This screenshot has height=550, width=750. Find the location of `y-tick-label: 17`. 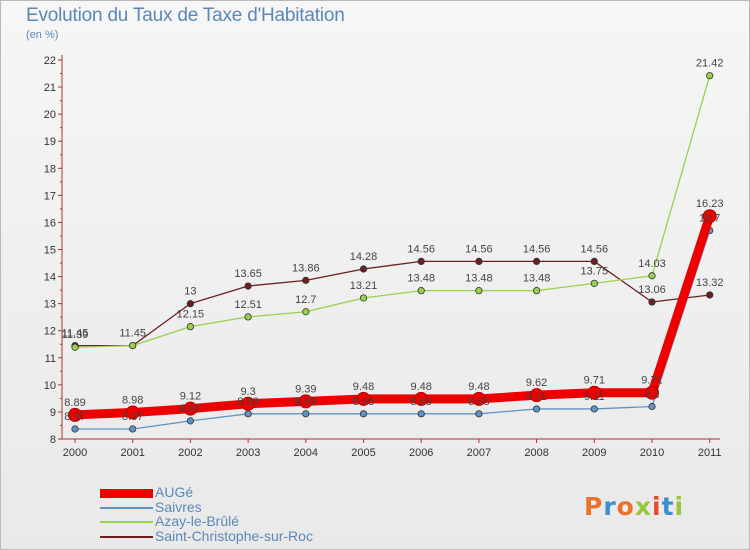

y-tick-label: 17 is located at coordinates (50, 196).